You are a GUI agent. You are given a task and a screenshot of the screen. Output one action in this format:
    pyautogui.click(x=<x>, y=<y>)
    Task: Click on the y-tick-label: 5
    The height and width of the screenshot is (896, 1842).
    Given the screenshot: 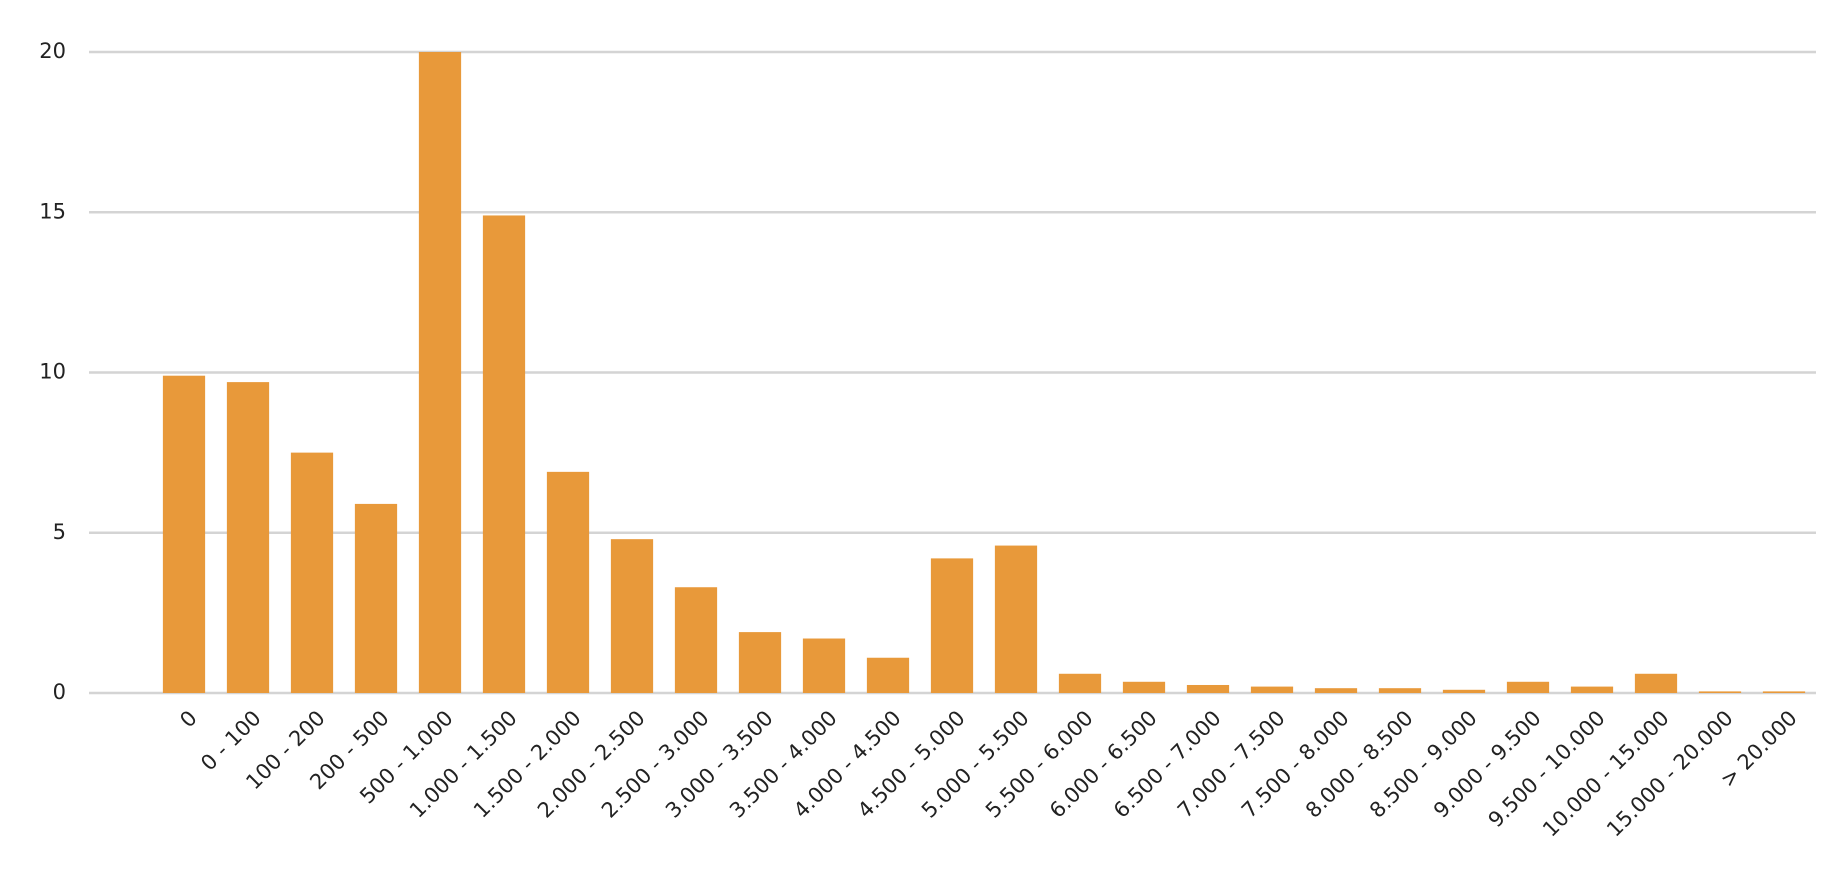 What is the action you would take?
    pyautogui.click(x=59, y=532)
    